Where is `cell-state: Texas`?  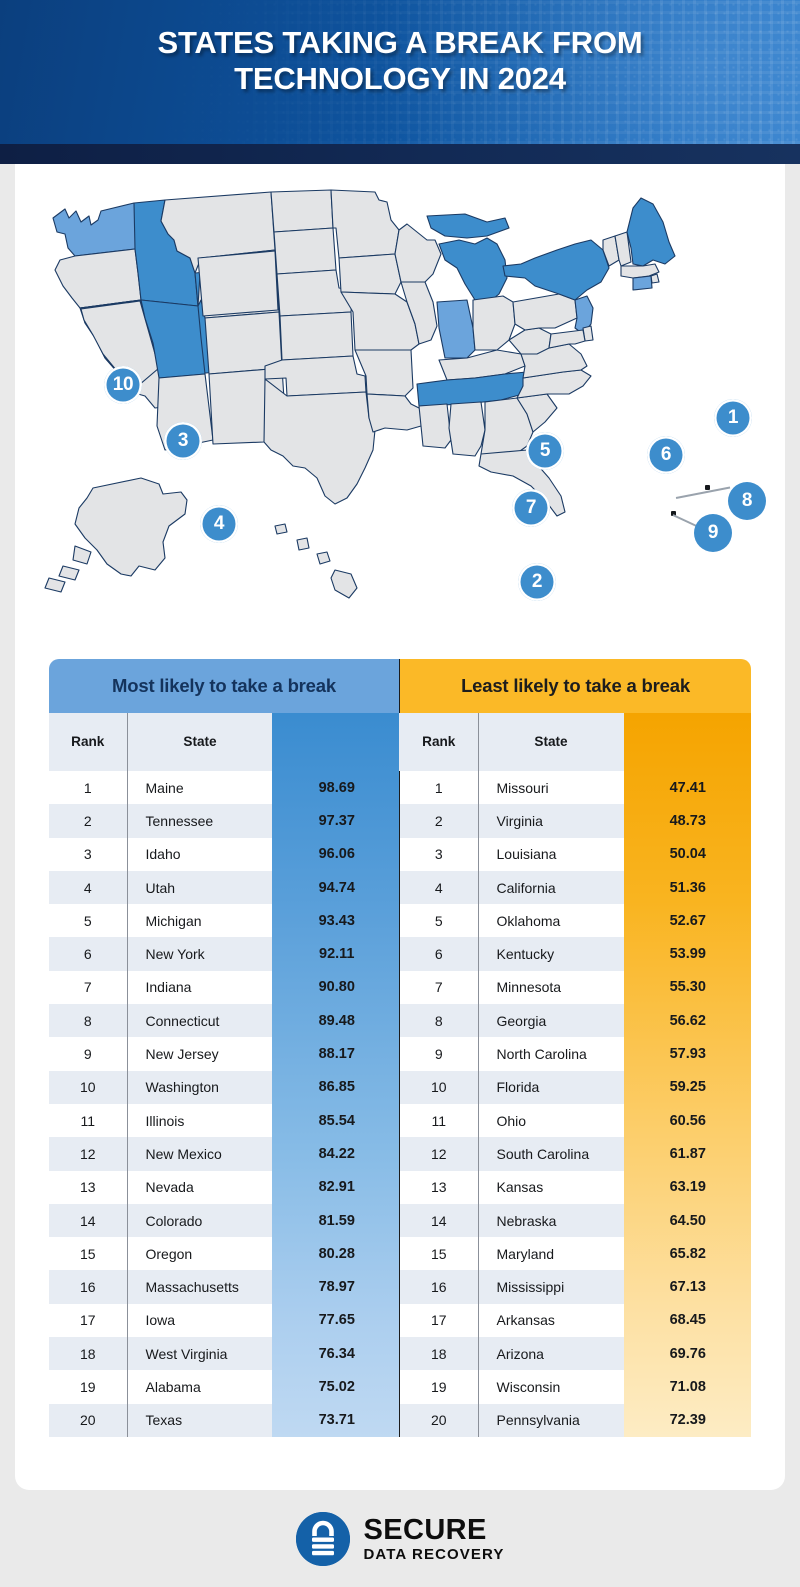 cell-state: Texas is located at coordinates (199, 1420).